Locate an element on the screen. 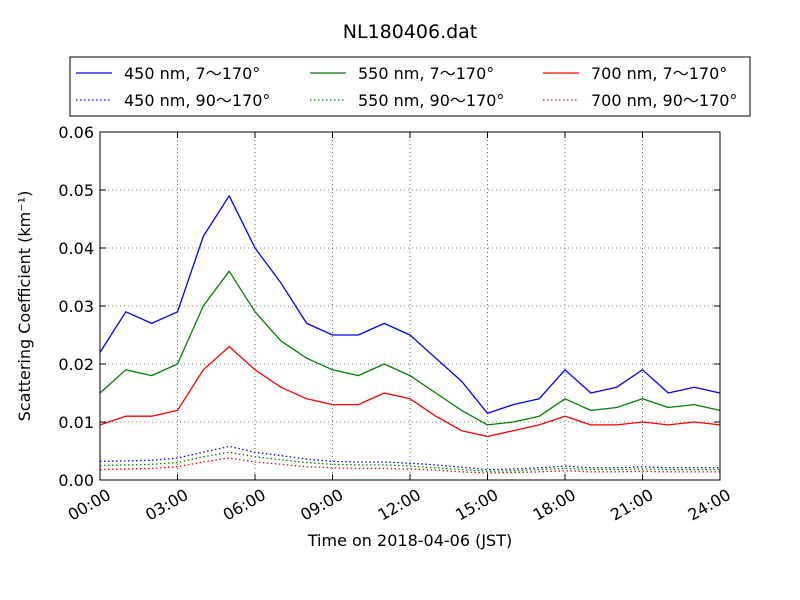  legend-label: 450 nm, 90～170° is located at coordinates (197, 100).